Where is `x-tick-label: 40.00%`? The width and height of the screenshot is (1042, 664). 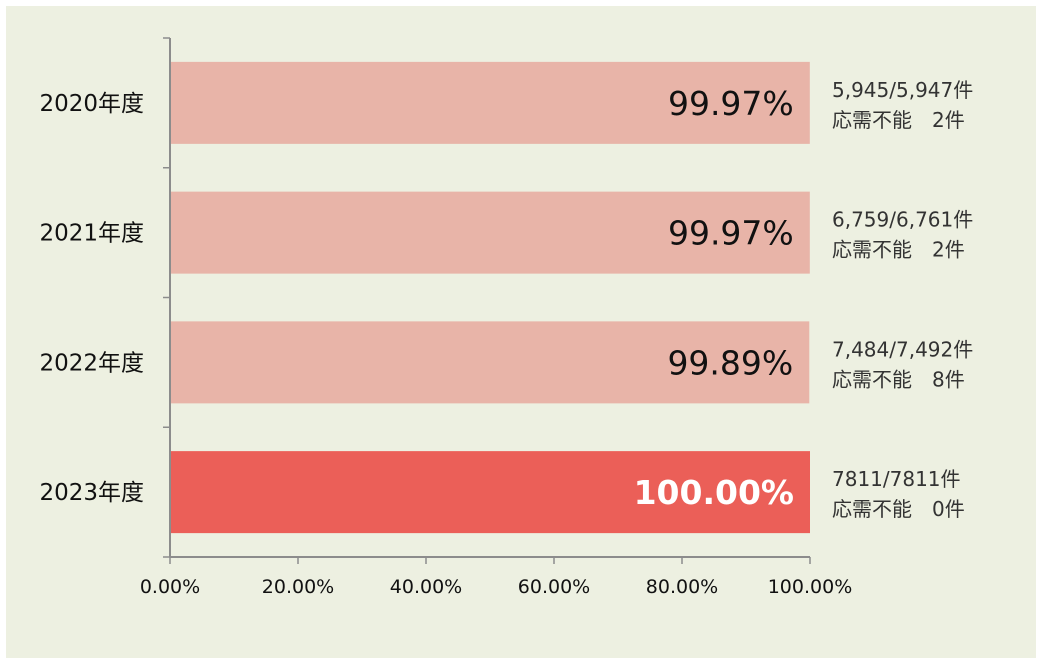
x-tick-label: 40.00% is located at coordinates (426, 587).